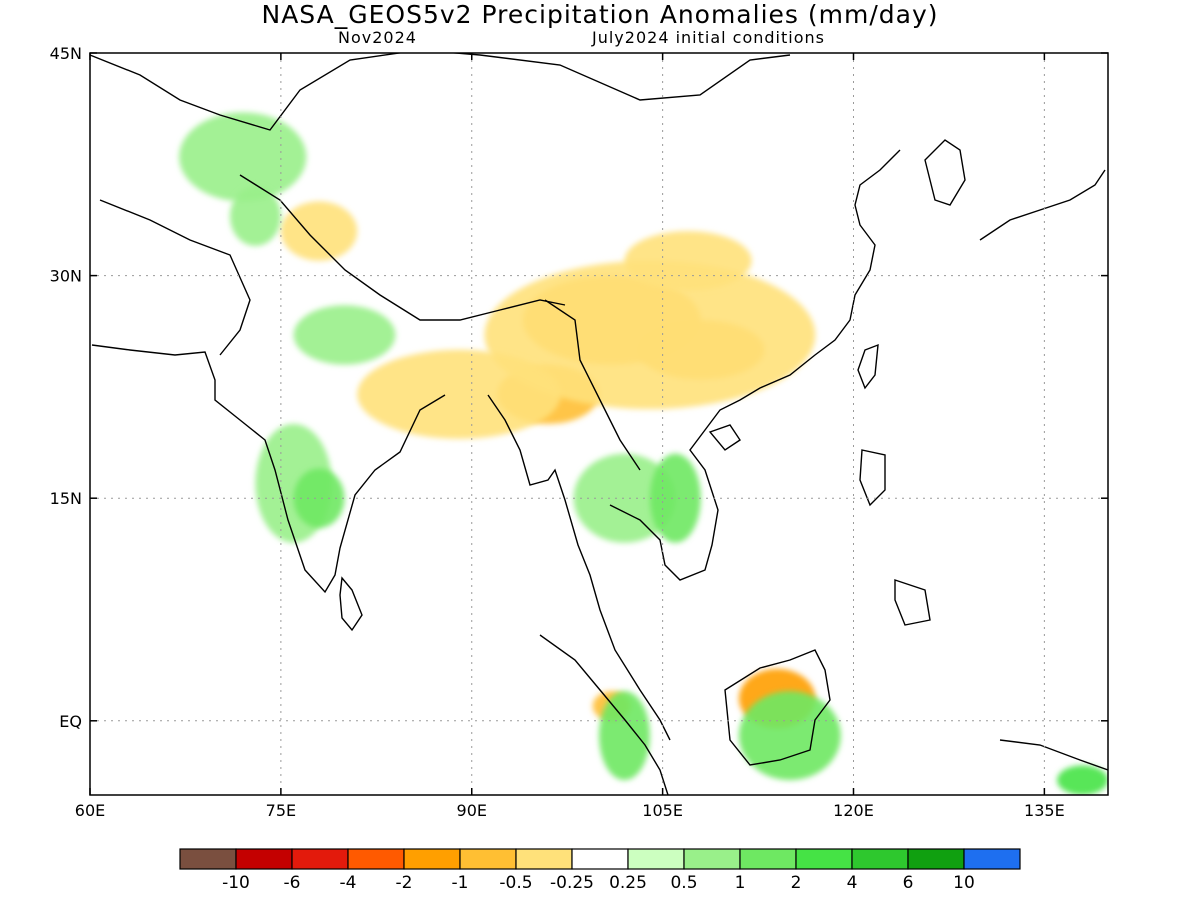 The height and width of the screenshot is (900, 1200). Describe the element at coordinates (945, 172) in the screenshot. I see `korea` at that location.